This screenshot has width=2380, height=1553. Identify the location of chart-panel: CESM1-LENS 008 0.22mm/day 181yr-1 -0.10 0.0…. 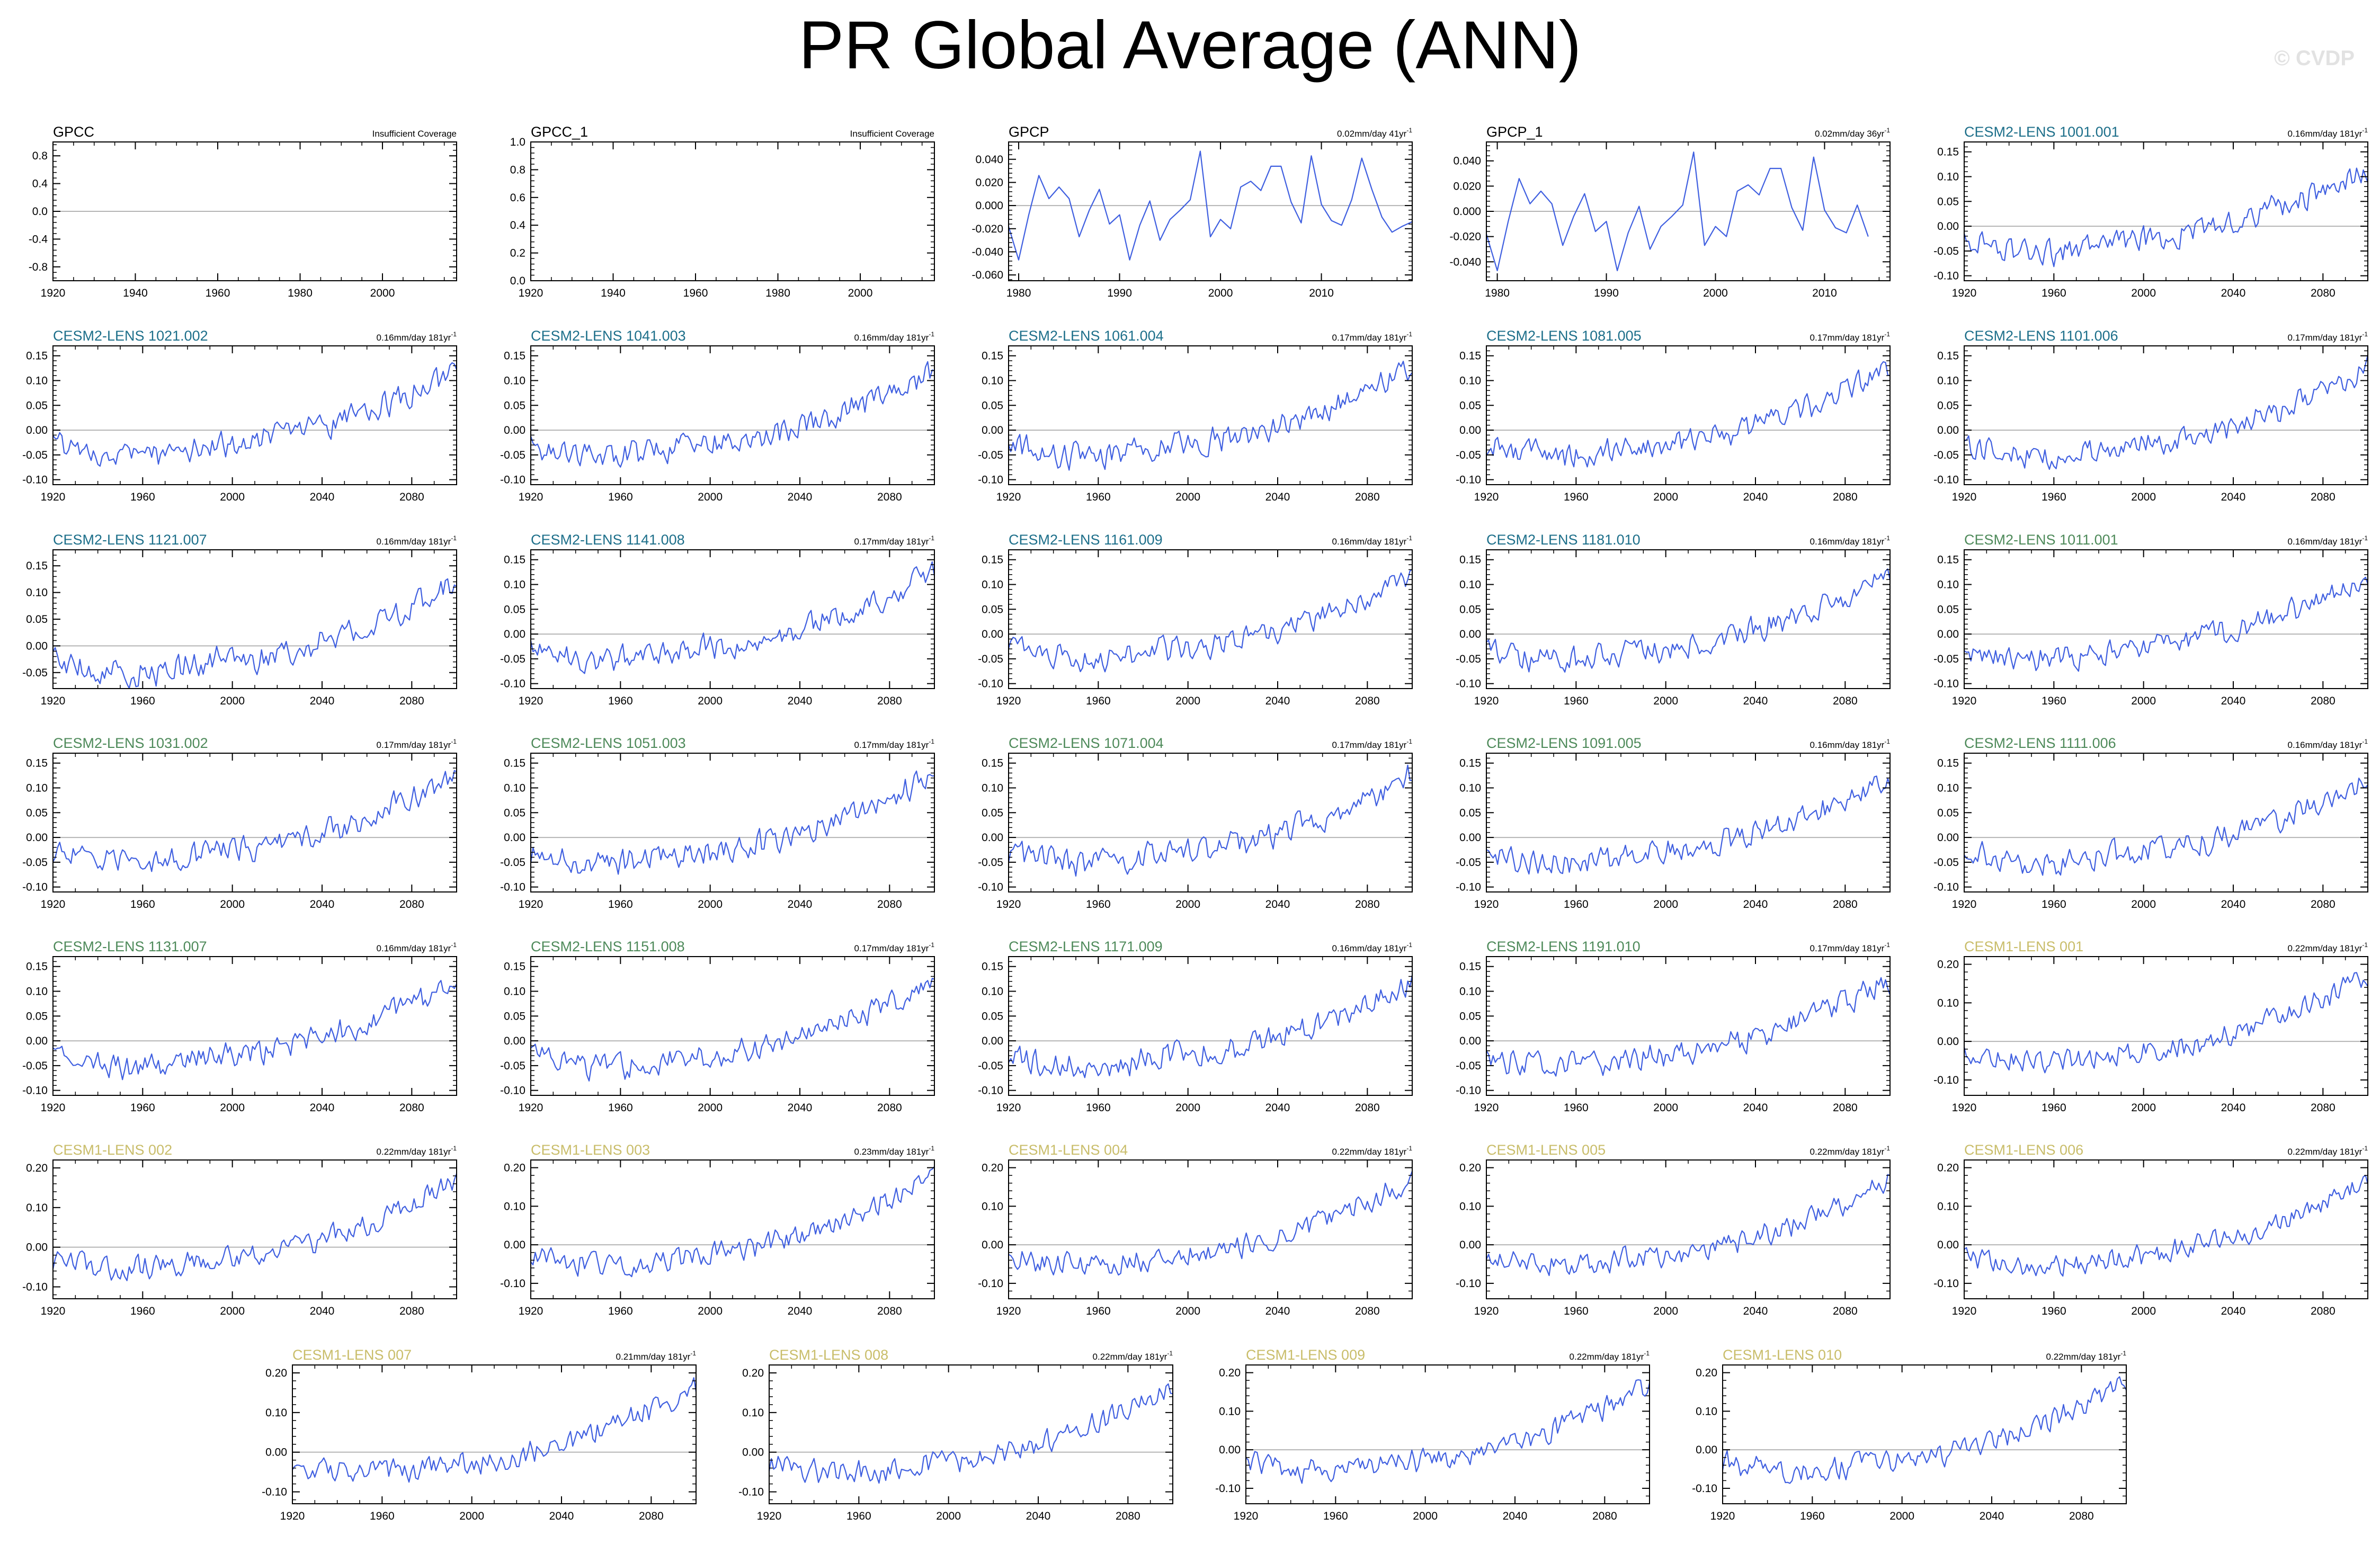
(955, 1434).